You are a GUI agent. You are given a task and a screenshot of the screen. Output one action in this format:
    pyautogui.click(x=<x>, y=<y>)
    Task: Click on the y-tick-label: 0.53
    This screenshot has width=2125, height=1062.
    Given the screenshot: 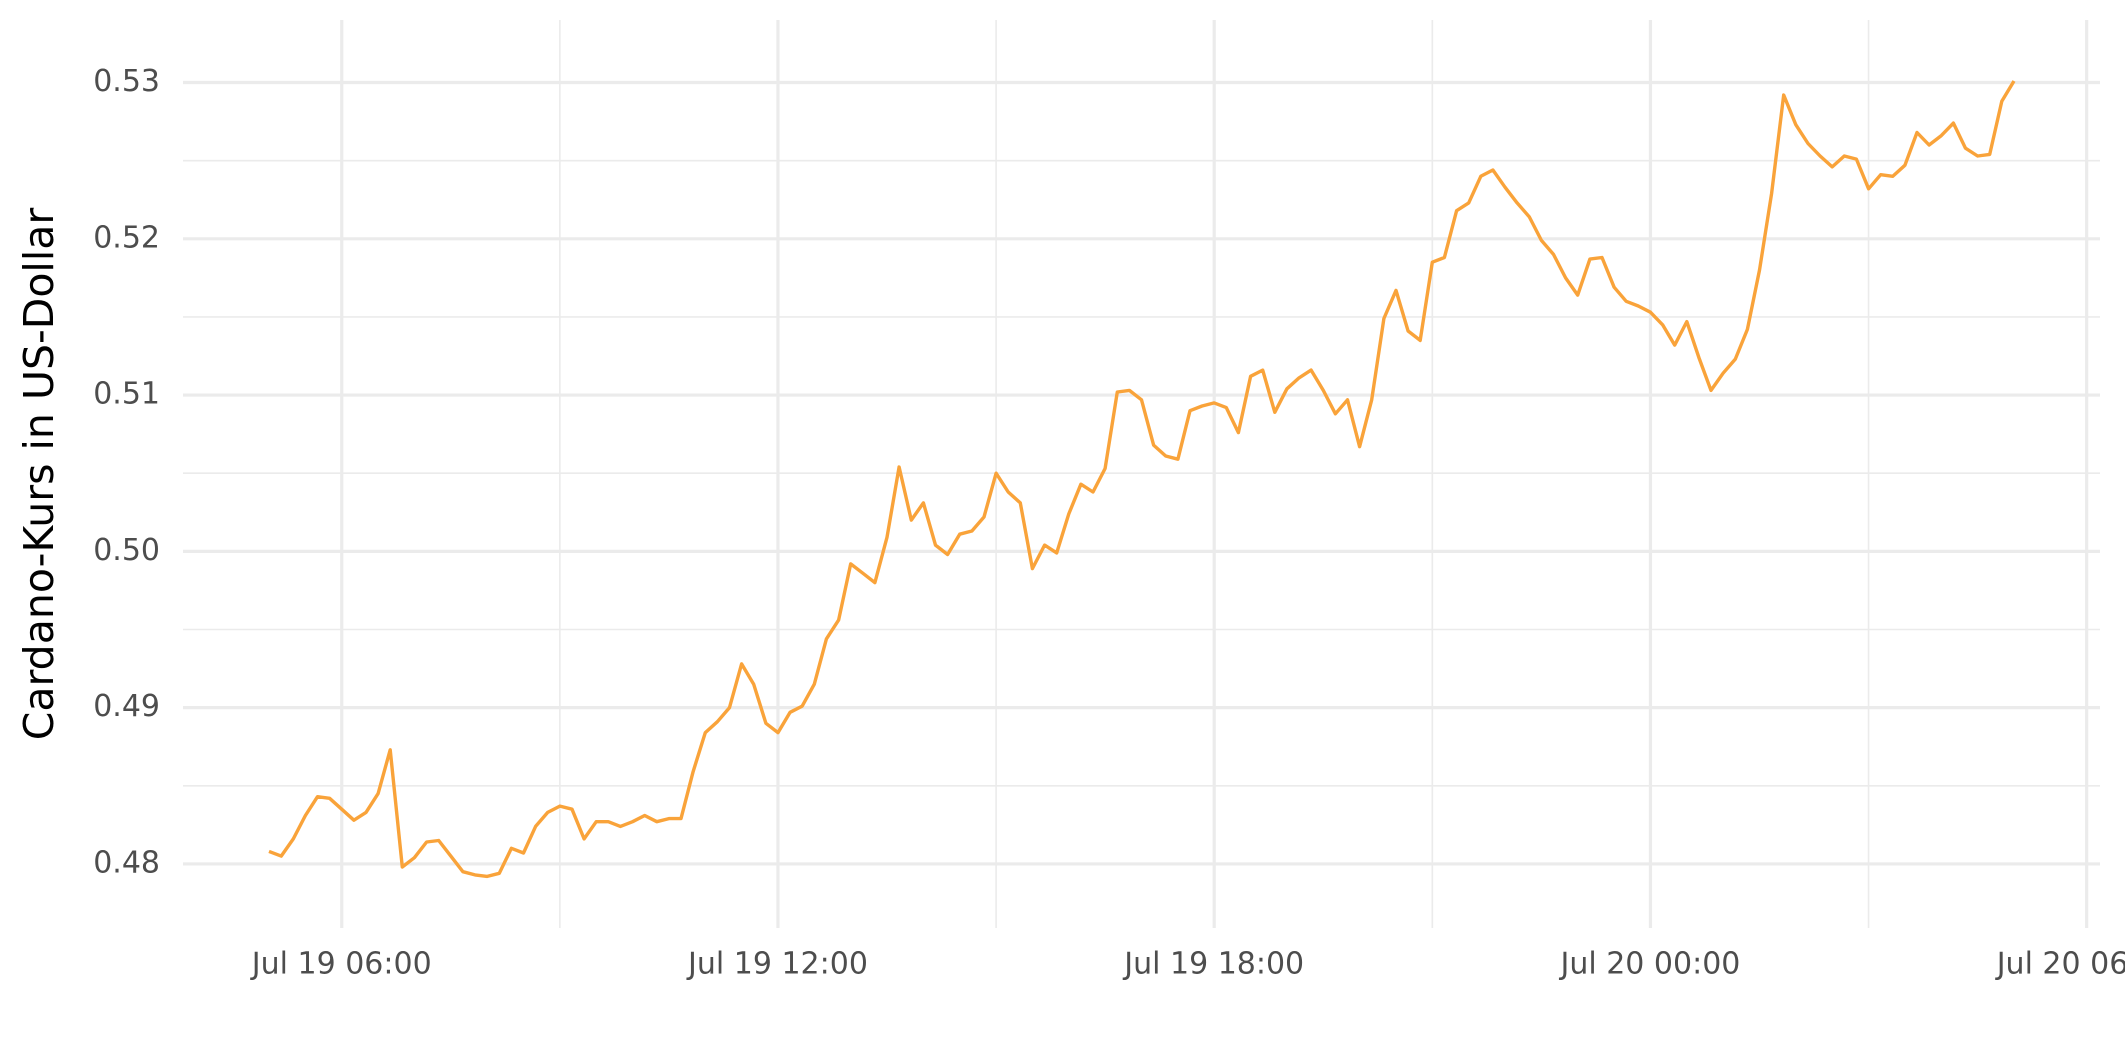 What is the action you would take?
    pyautogui.click(x=126, y=81)
    